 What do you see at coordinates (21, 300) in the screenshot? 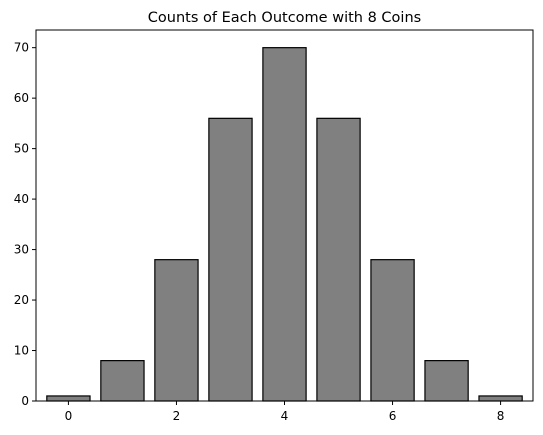
I see `y-tick-label-20: 20` at bounding box center [21, 300].